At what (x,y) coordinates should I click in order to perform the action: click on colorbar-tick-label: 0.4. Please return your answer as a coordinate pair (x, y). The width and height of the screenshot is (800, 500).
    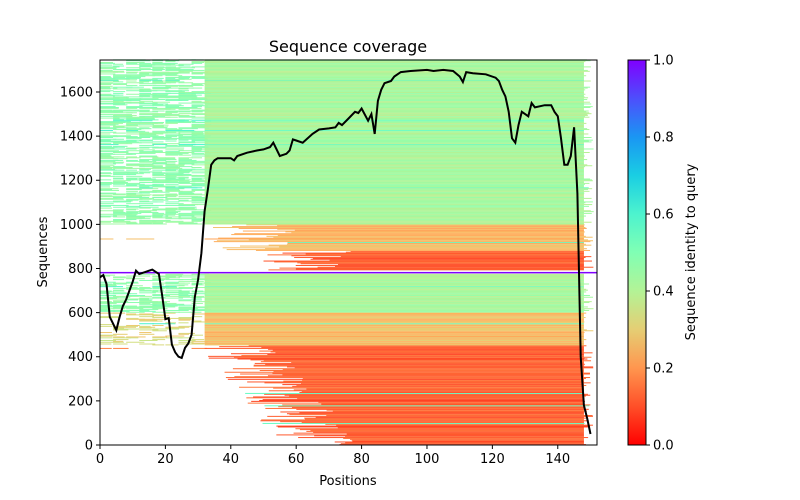
    Looking at the image, I should click on (663, 292).